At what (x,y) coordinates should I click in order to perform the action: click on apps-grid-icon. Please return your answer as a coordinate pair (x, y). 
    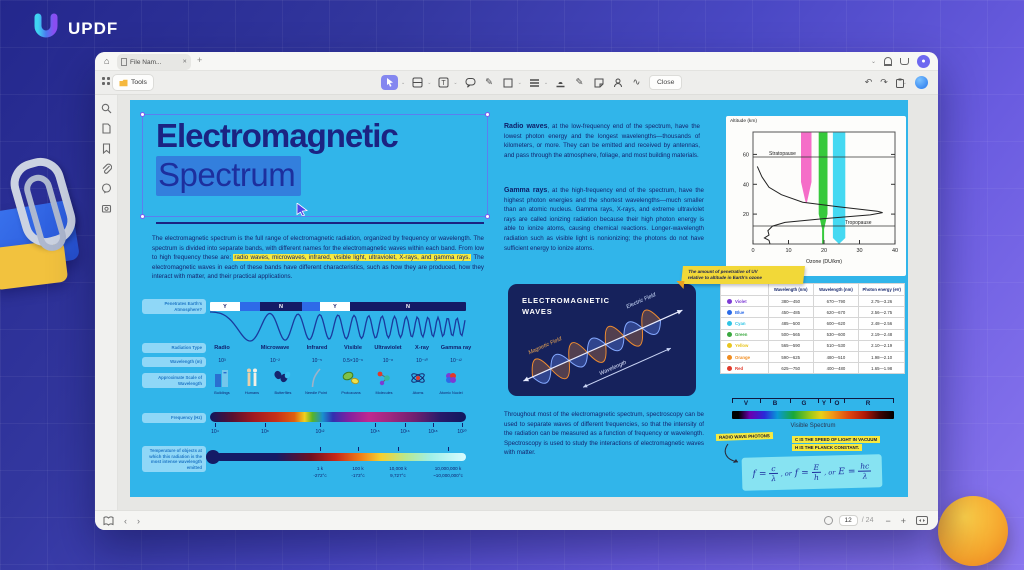
    Looking at the image, I should click on (106, 81).